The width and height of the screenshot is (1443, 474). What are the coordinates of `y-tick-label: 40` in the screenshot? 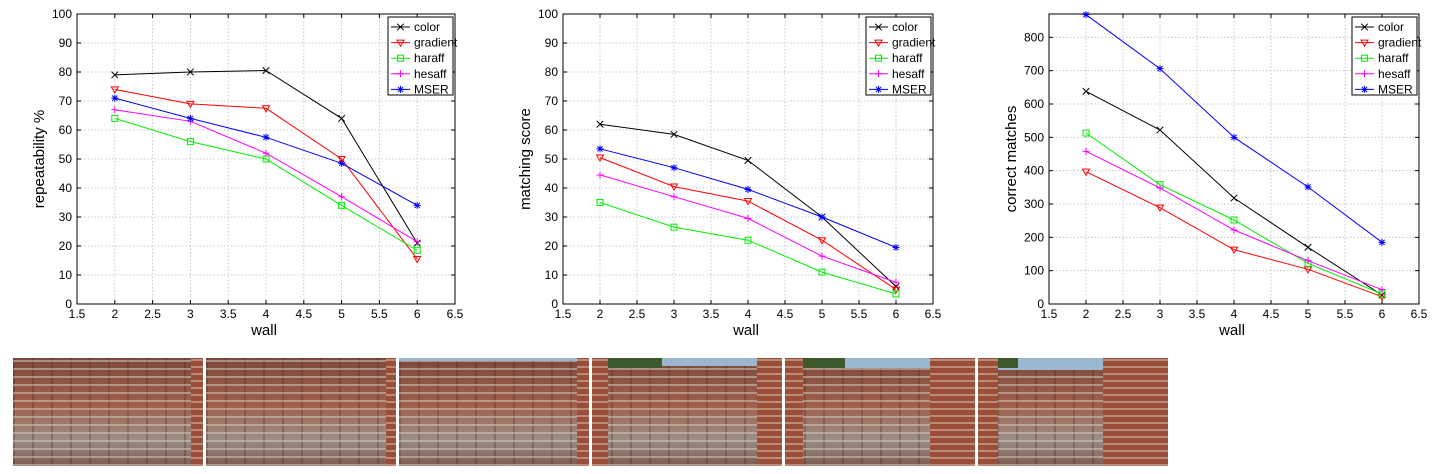 It's located at (66, 188).